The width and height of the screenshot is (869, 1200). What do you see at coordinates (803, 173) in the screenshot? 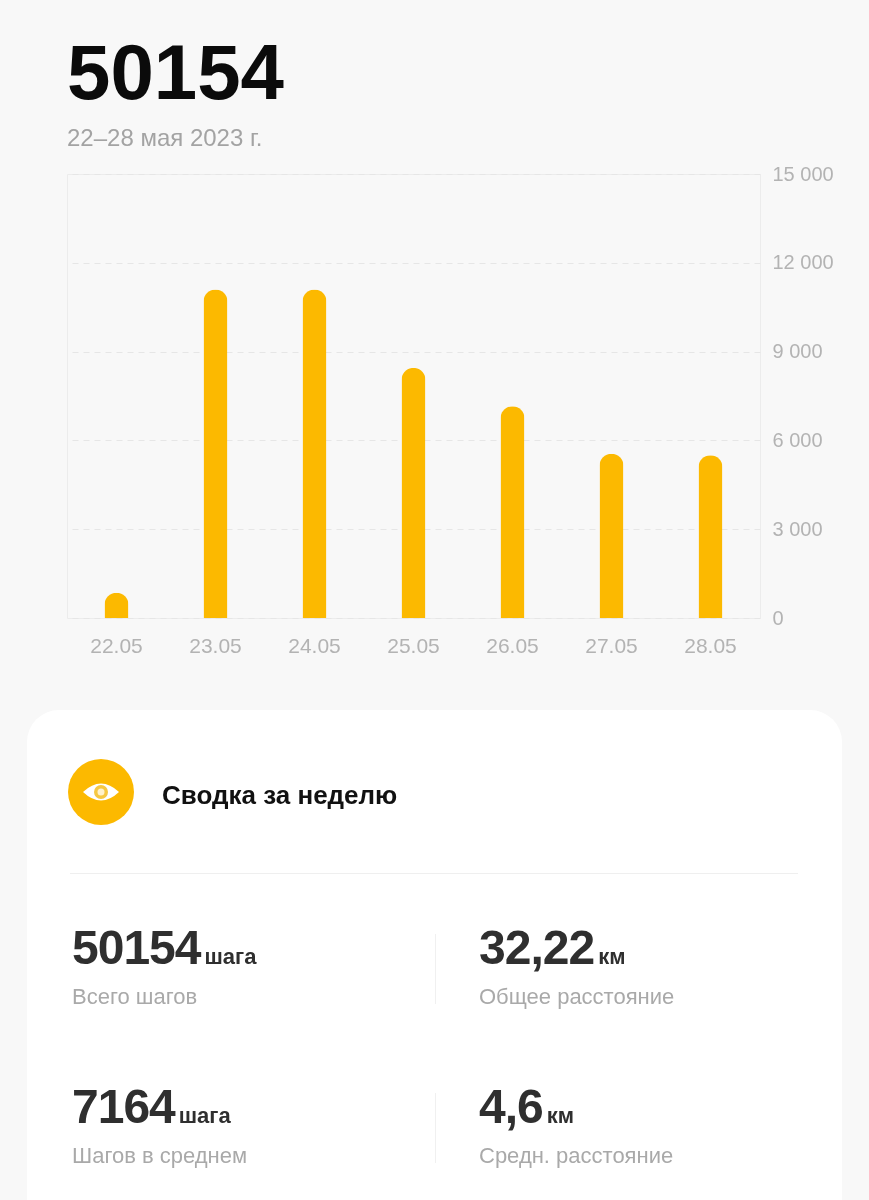
I see `y-tick-label: 15 000` at bounding box center [803, 173].